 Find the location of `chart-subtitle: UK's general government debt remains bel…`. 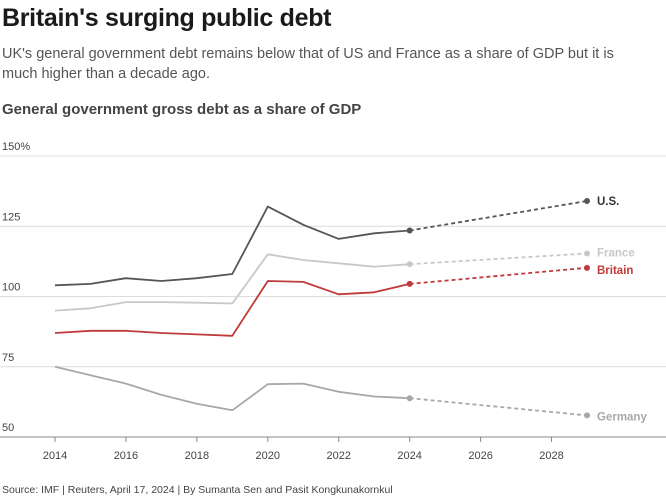

chart-subtitle: UK's general government debt remains bel… is located at coordinates (308, 64).